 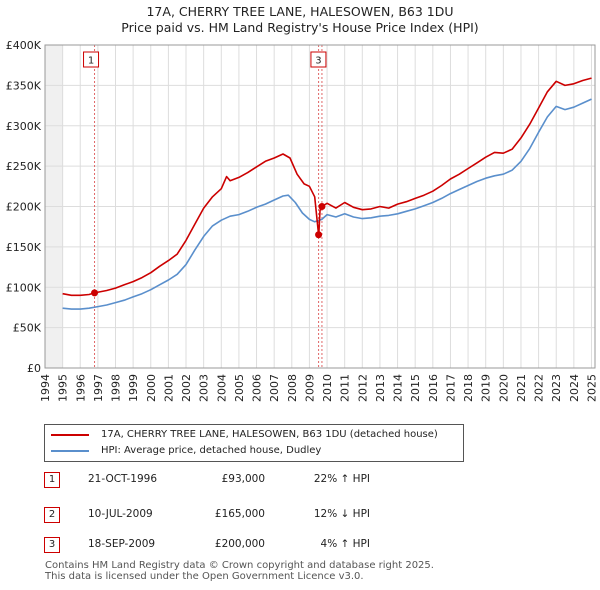 What do you see at coordinates (503, 388) in the screenshot?
I see `x-tick-label: 2020` at bounding box center [503, 388].